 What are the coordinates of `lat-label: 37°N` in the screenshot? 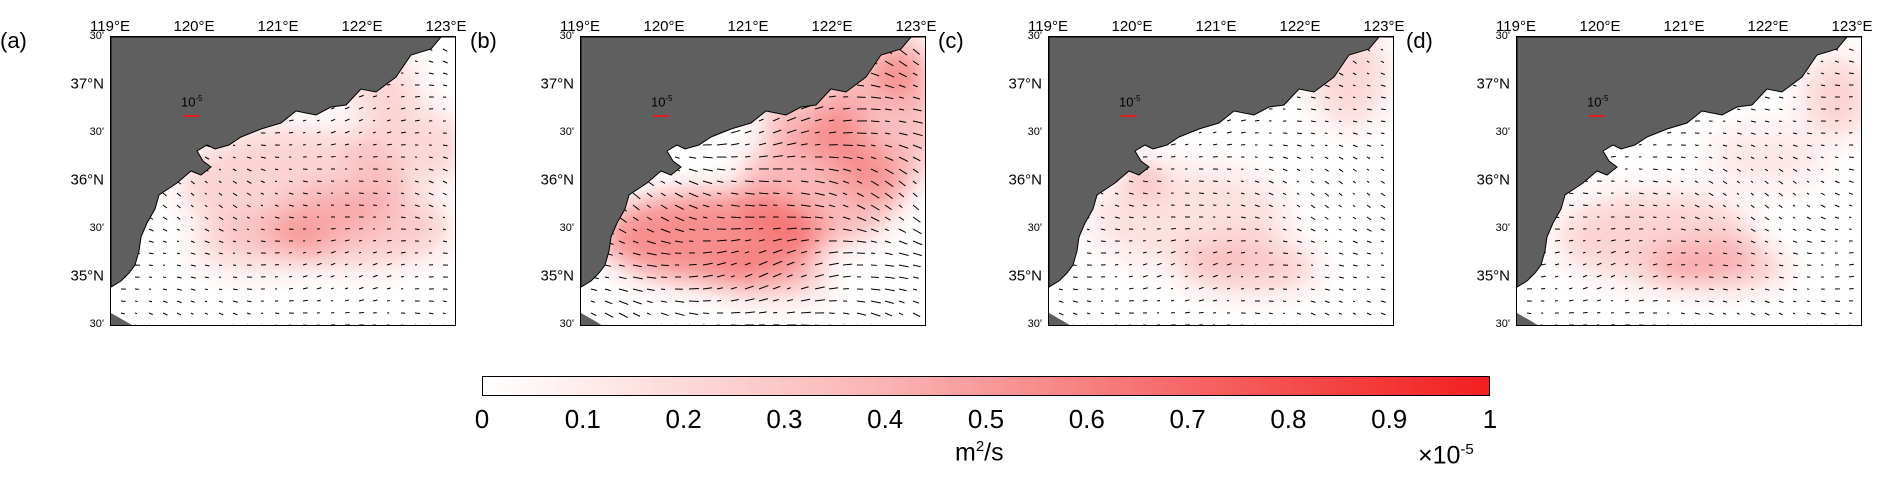 It's located at (1493, 84).